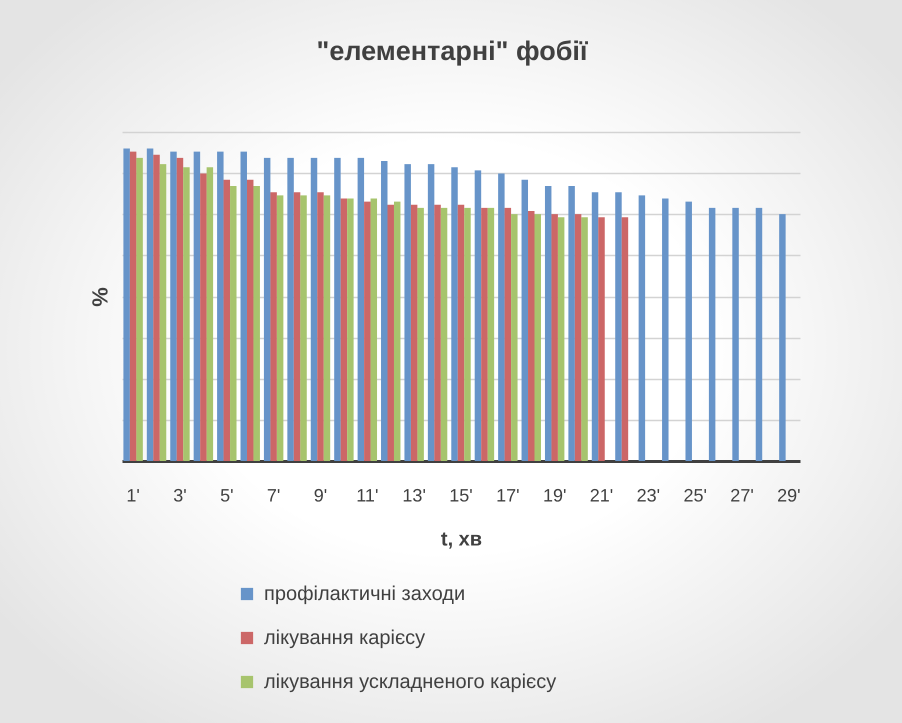  Describe the element at coordinates (180, 496) in the screenshot. I see `x-tick-label: 3'` at that location.